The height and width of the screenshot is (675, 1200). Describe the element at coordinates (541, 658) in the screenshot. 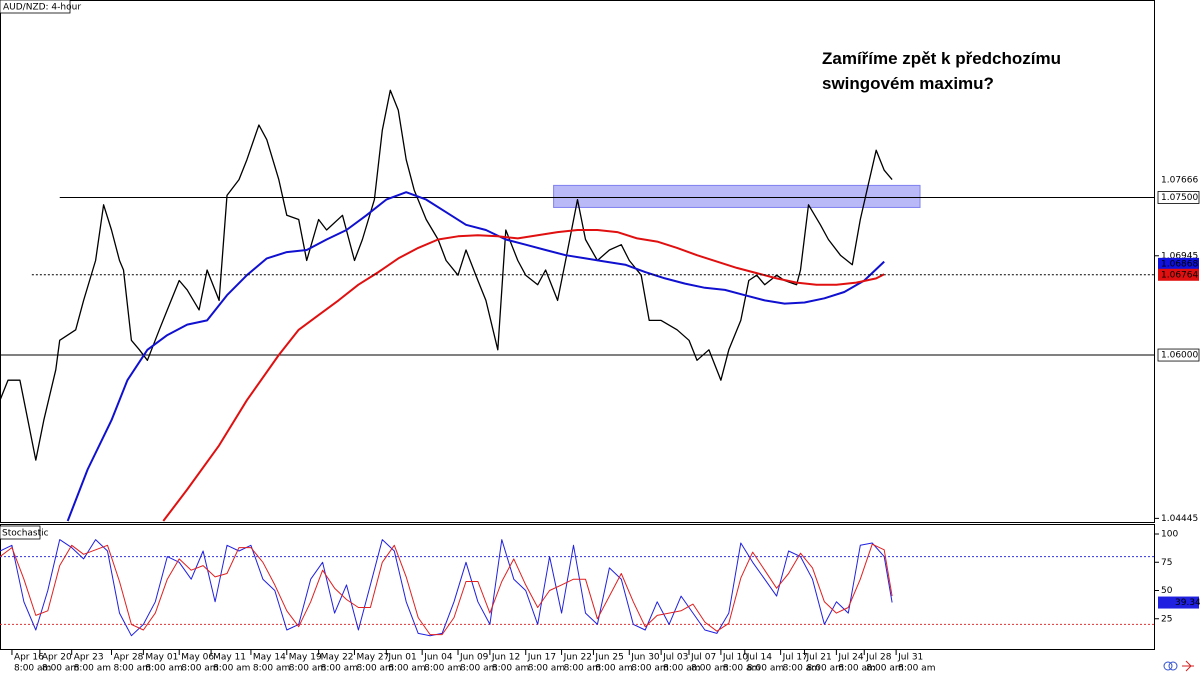

I see `x-tick-label: Jun 17` at that location.